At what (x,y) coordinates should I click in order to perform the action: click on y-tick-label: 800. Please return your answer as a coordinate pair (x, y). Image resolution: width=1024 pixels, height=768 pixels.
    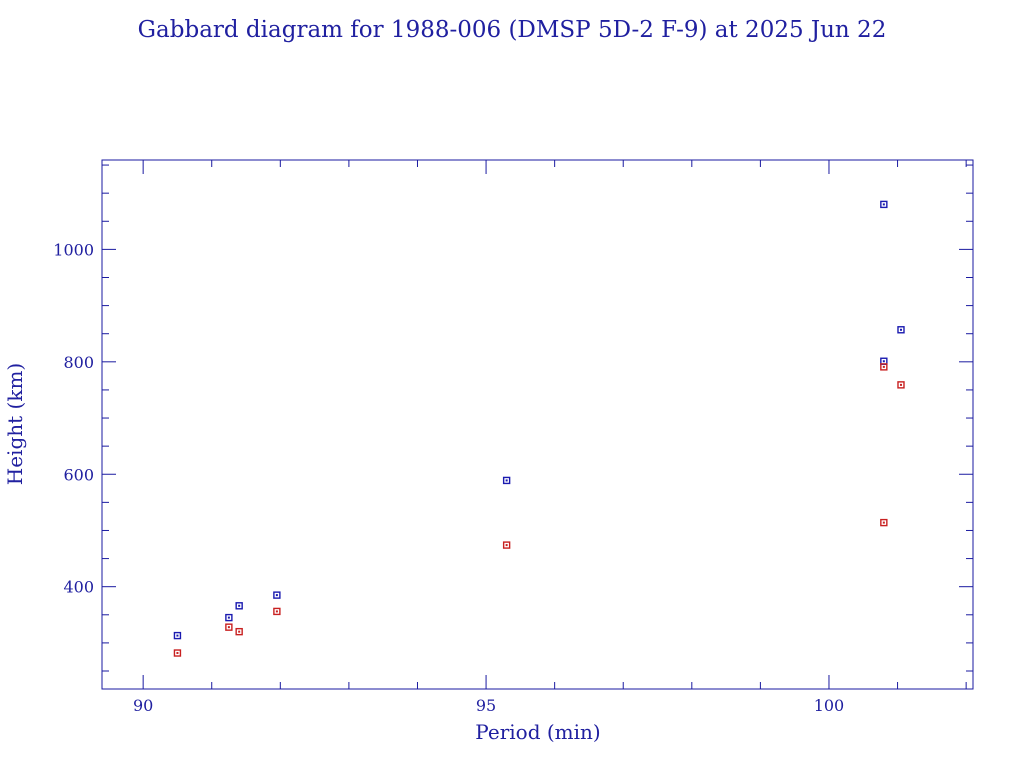
    Looking at the image, I should click on (78, 362).